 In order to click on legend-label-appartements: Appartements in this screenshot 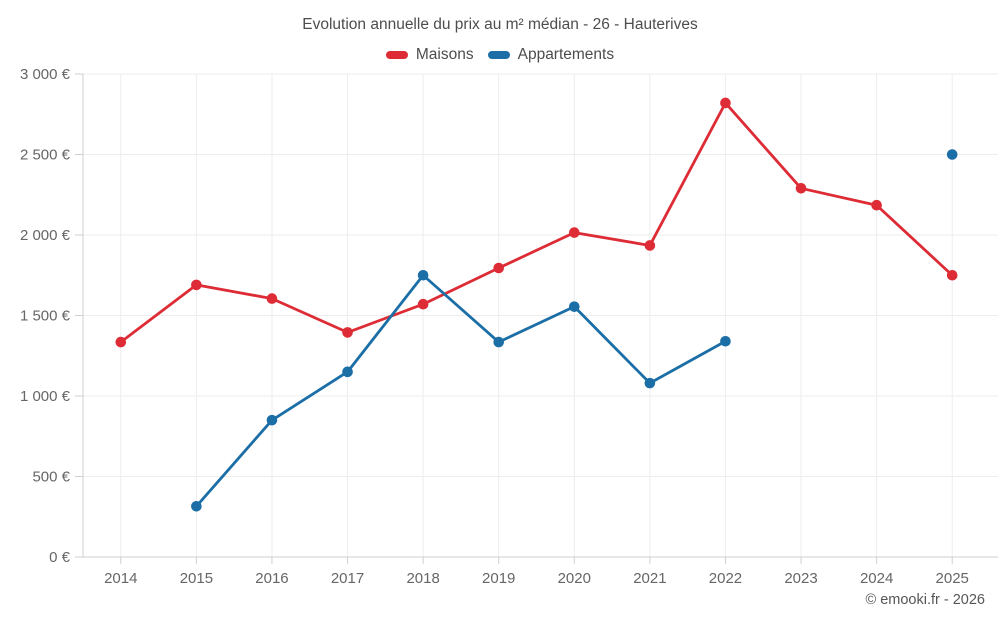, I will do `click(566, 54)`.